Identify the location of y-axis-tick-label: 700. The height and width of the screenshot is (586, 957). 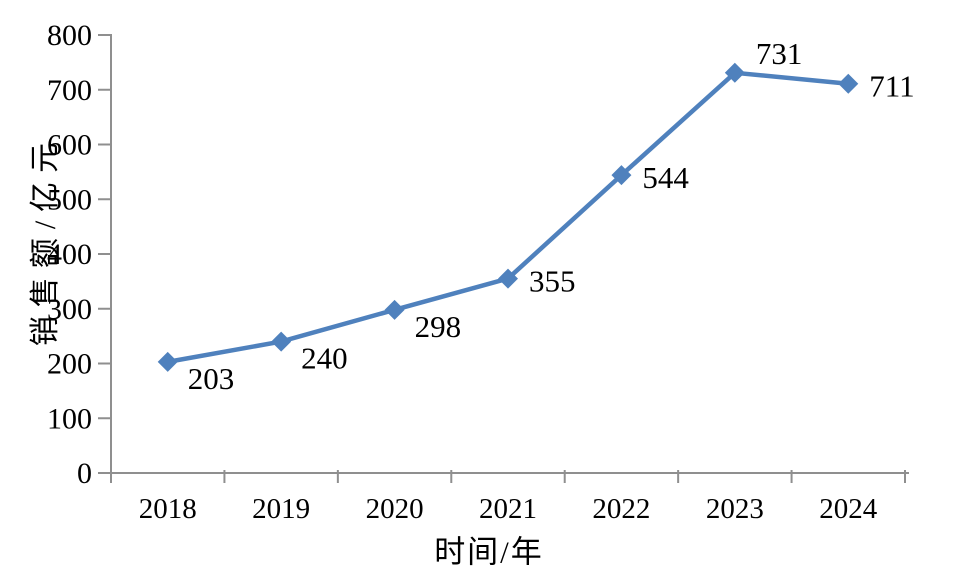
(69, 90).